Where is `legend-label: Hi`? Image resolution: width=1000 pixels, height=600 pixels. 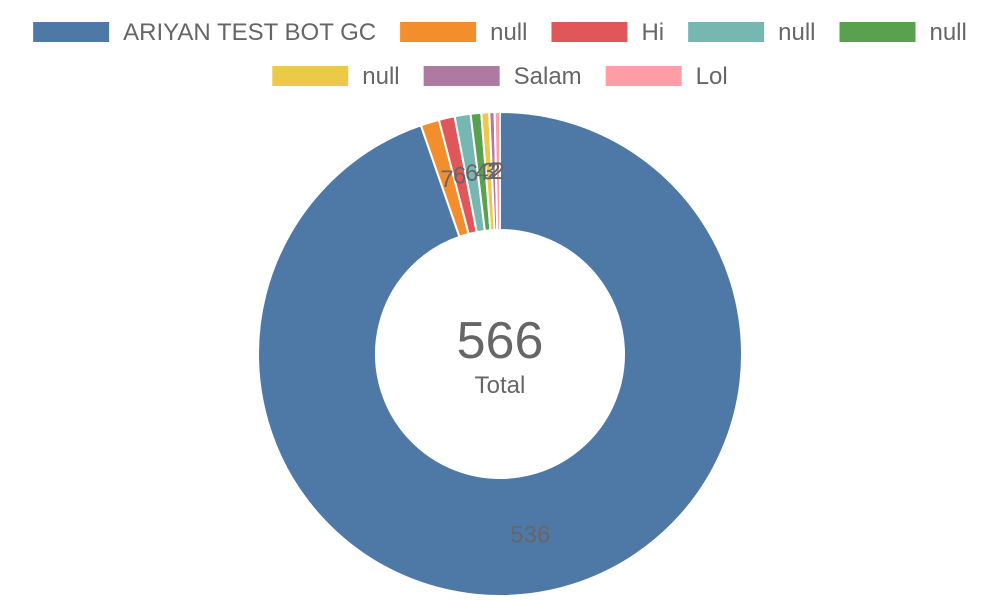
legend-label: Hi is located at coordinates (652, 32).